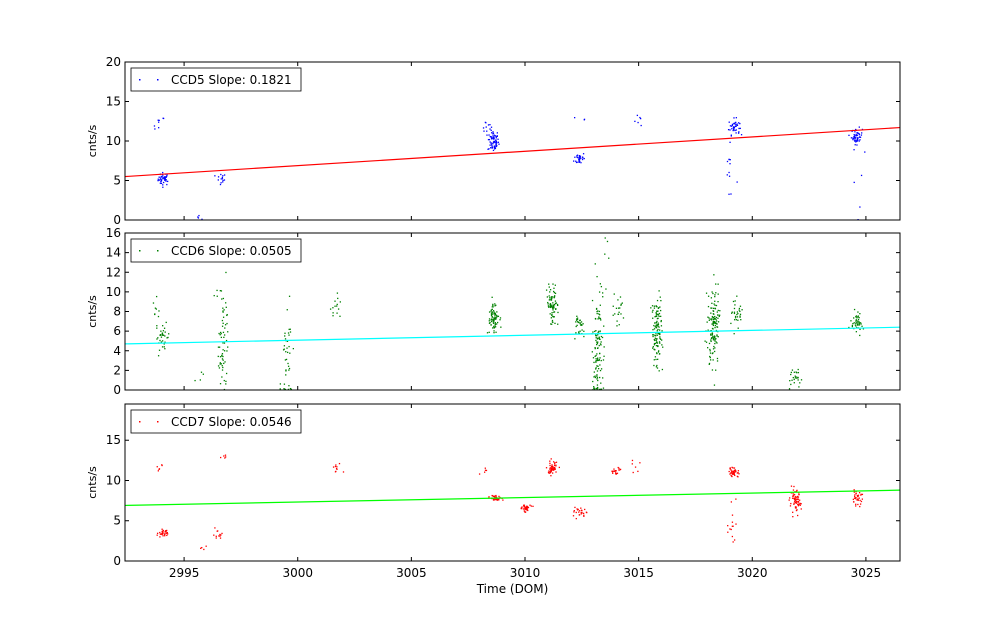 The height and width of the screenshot is (624, 1000). I want to click on y-tick-label: 12, so click(113, 272).